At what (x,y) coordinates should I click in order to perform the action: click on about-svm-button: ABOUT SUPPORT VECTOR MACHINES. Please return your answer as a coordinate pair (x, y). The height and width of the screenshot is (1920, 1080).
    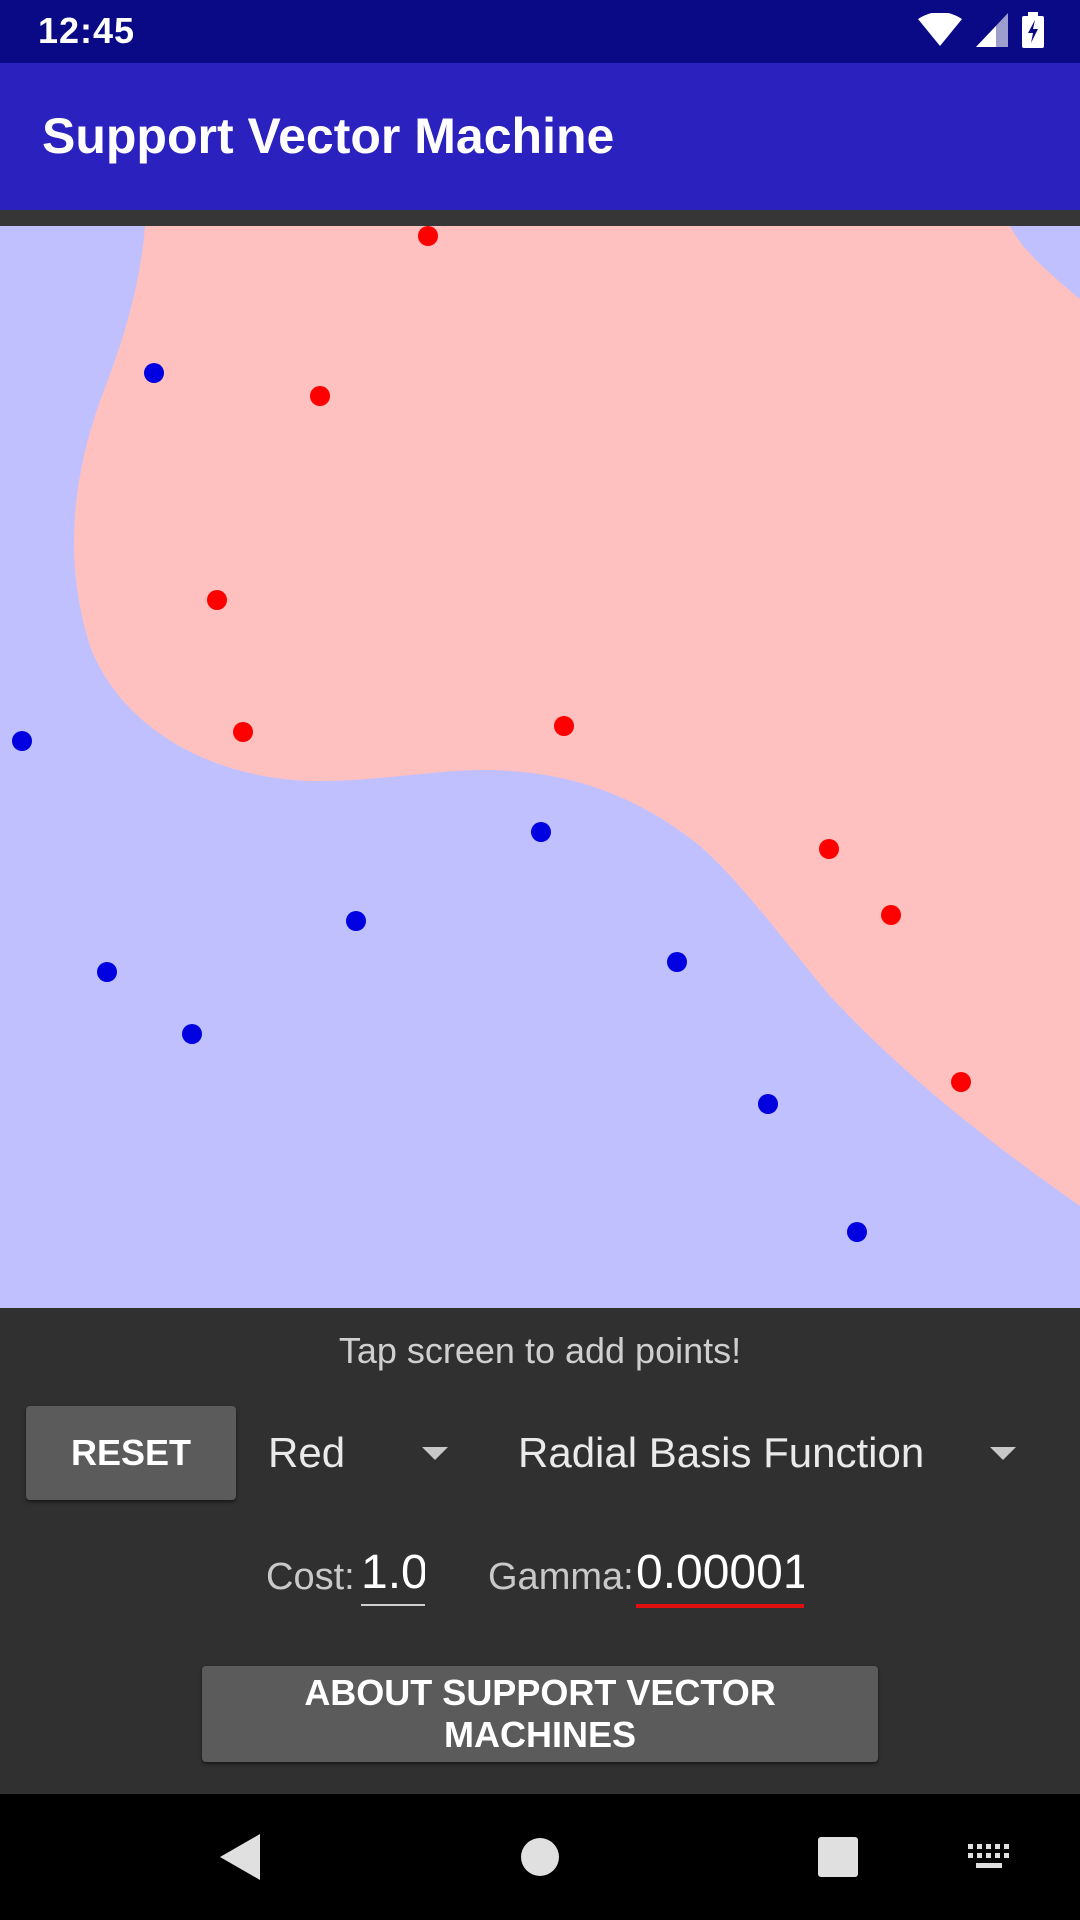
    Looking at the image, I should click on (540, 1714).